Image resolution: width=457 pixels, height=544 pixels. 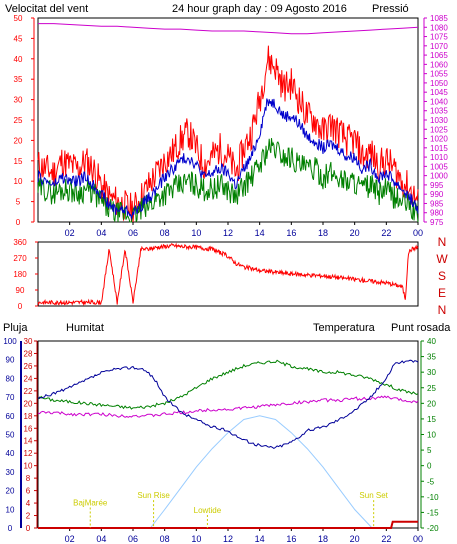 What do you see at coordinates (28, 366) in the screenshot?
I see `rain-tick-label: 26` at bounding box center [28, 366].